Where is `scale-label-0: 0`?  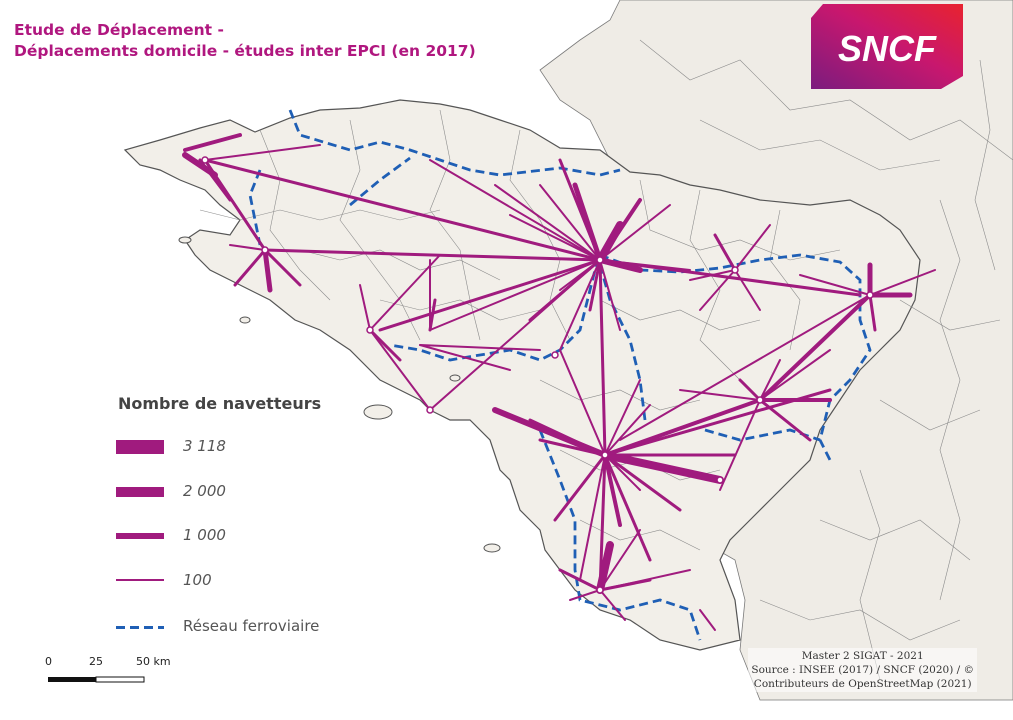 scale-label-0: 0 is located at coordinates (48, 661).